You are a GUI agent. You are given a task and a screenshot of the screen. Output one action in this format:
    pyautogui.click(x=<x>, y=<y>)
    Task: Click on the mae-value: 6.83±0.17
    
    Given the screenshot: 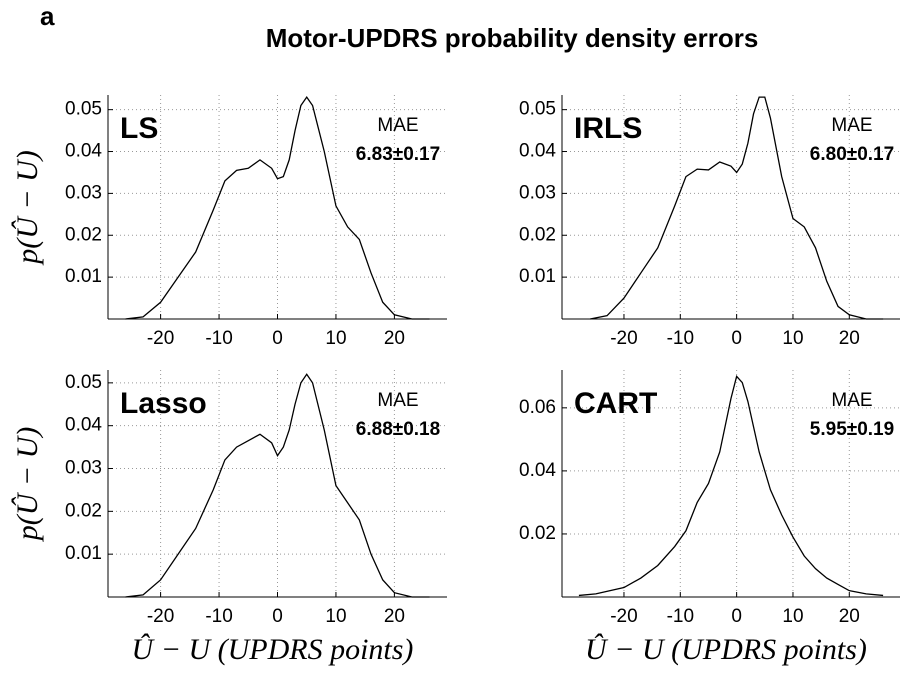 What is the action you would take?
    pyautogui.click(x=398, y=154)
    